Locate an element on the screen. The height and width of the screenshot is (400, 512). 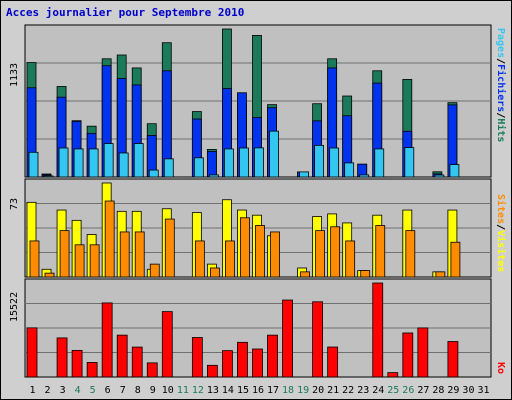
day-label: 1 is located at coordinates (33, 390).